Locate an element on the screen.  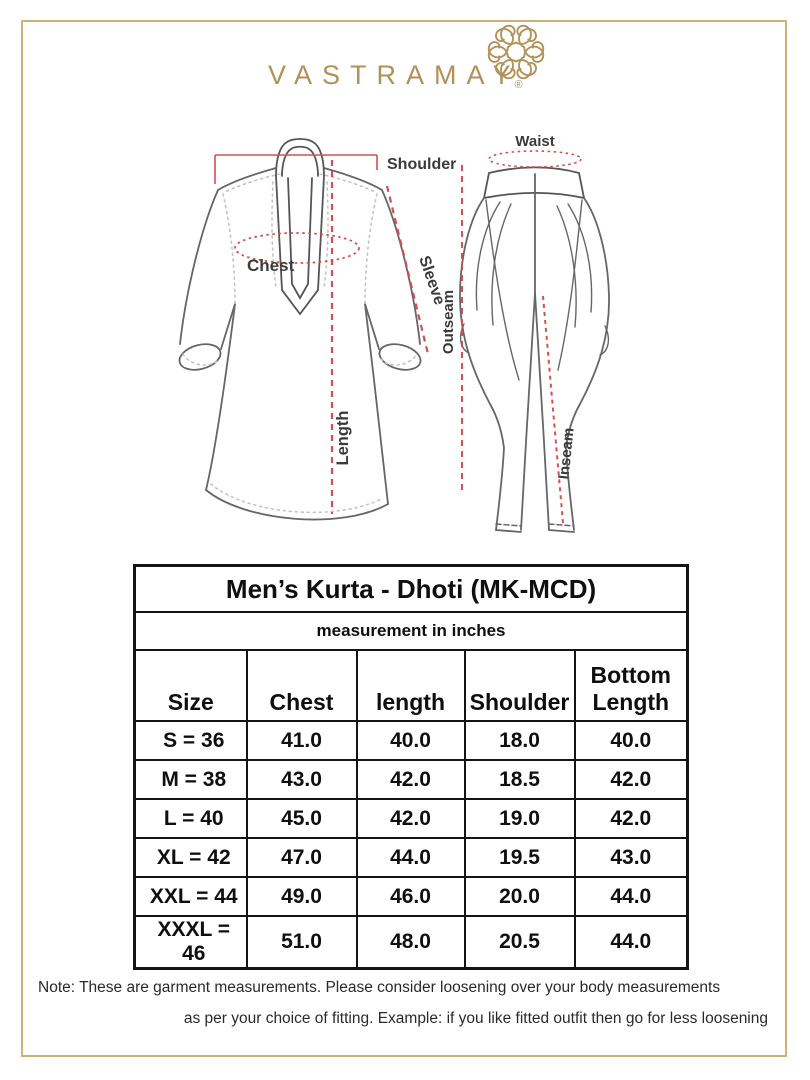
bottom-length-value: 43.0 is located at coordinates (631, 857).